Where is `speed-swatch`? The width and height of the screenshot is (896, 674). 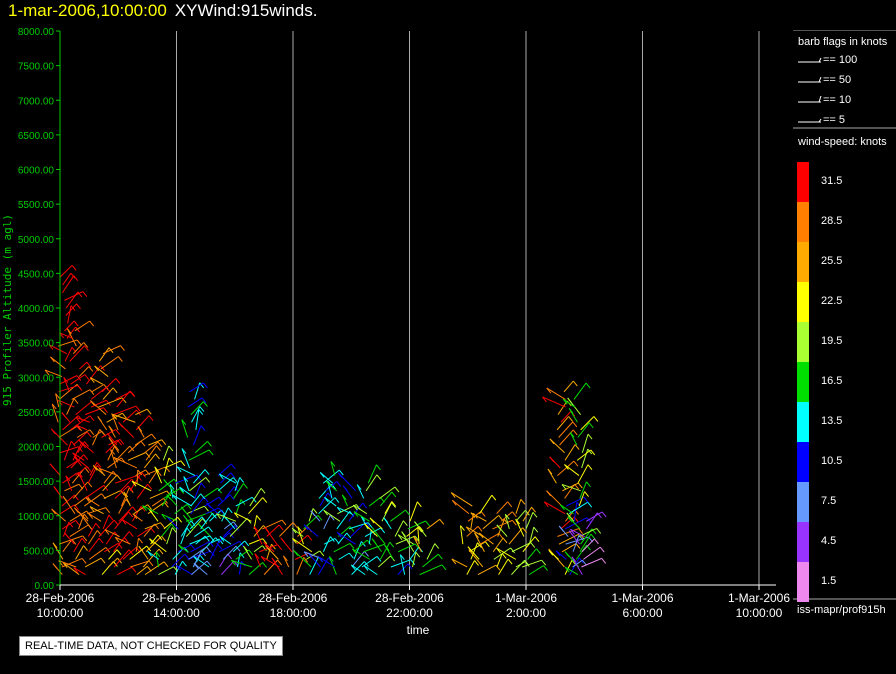
speed-swatch is located at coordinates (803, 462).